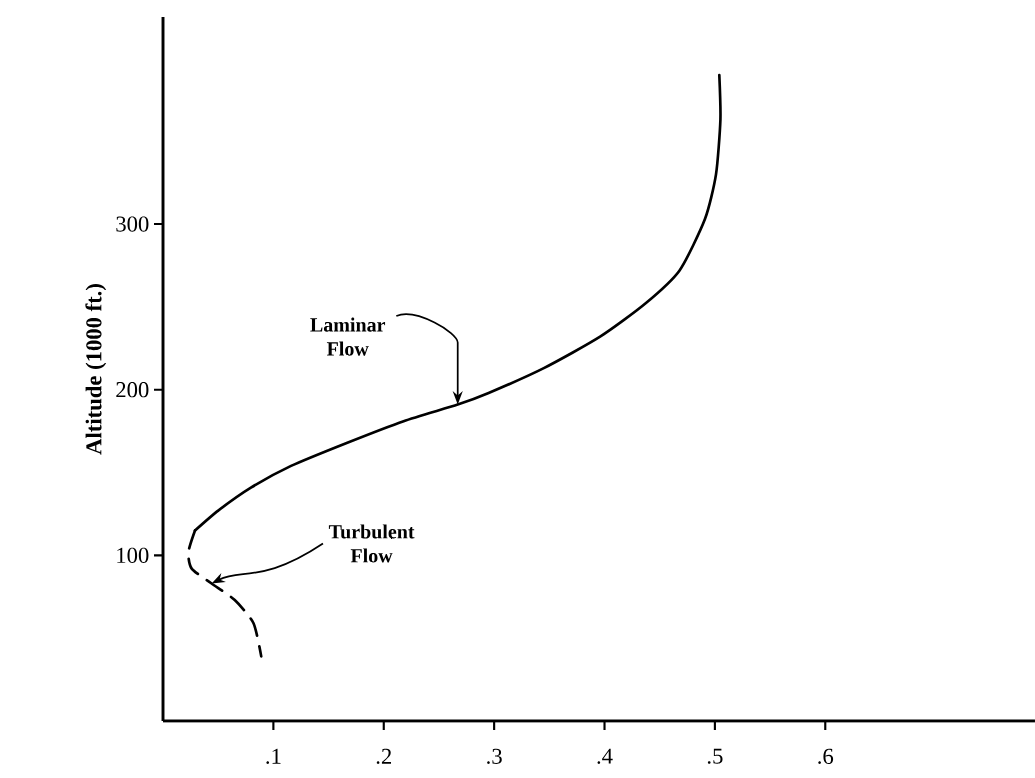 Image resolution: width=1035 pixels, height=778 pixels. Describe the element at coordinates (605, 756) in the screenshot. I see `x-tick-label: .4` at that location.